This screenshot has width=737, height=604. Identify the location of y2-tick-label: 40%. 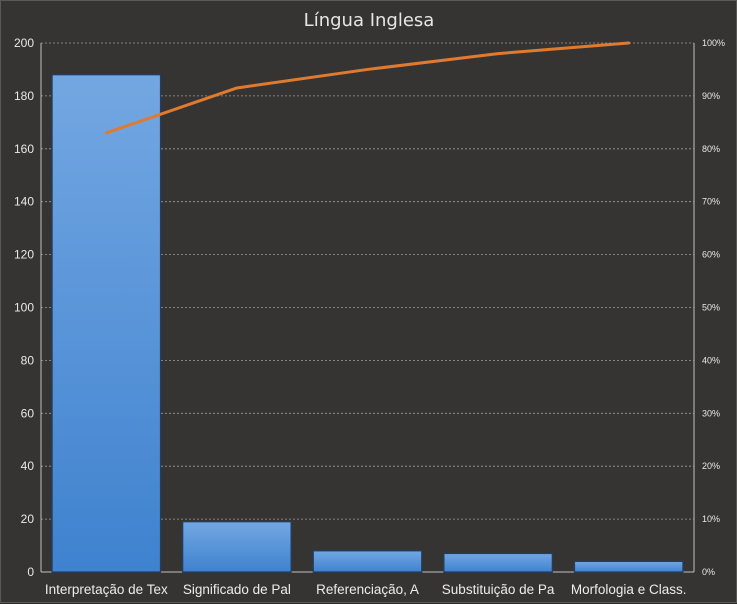
(711, 360).